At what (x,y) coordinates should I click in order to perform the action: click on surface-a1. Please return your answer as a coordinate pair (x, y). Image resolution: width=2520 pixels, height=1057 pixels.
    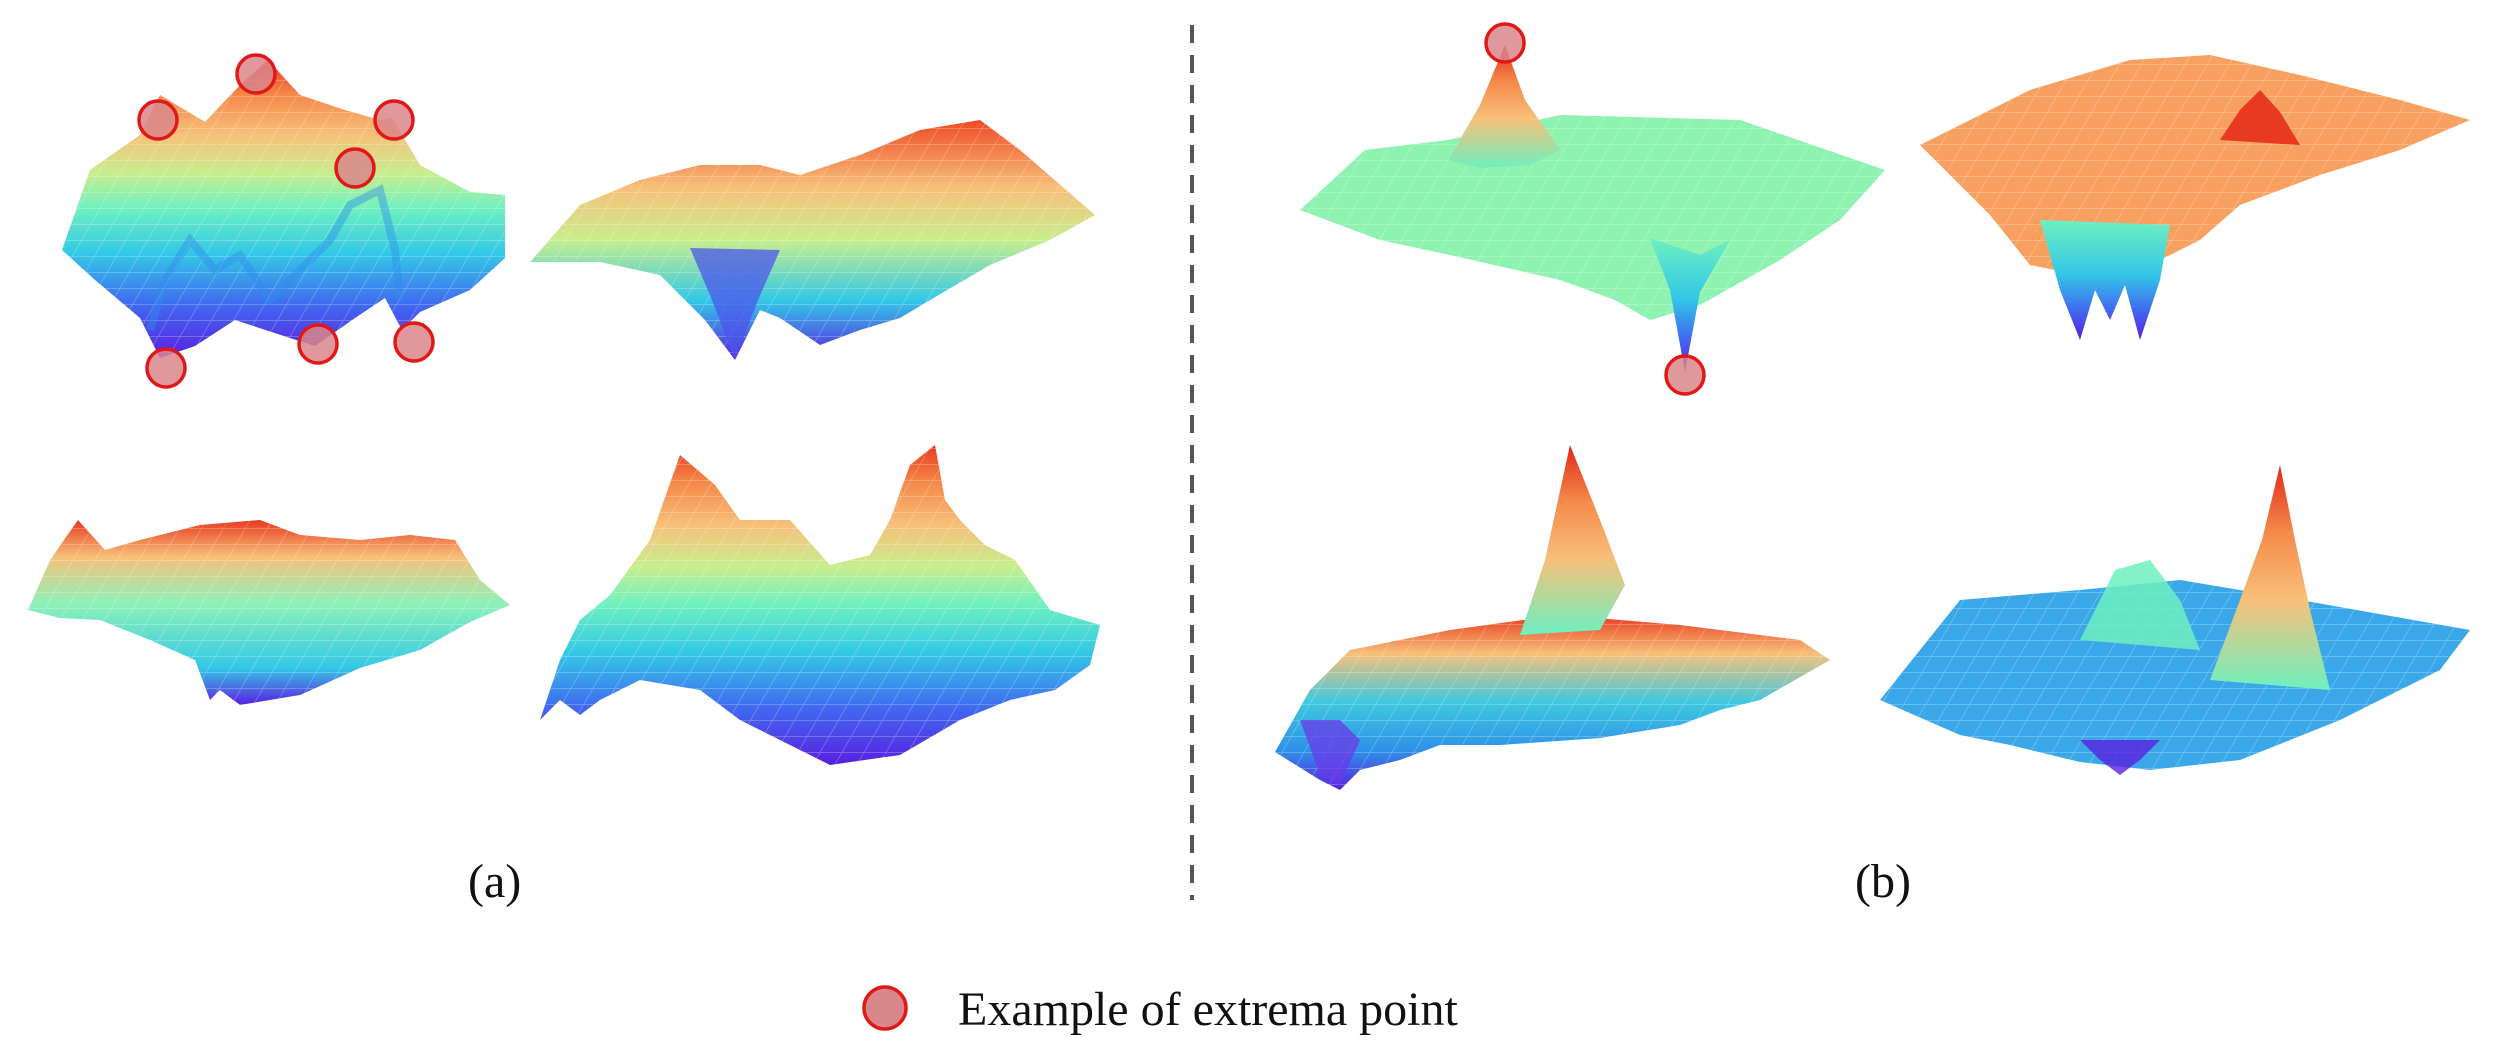
    Looking at the image, I should click on (283, 209).